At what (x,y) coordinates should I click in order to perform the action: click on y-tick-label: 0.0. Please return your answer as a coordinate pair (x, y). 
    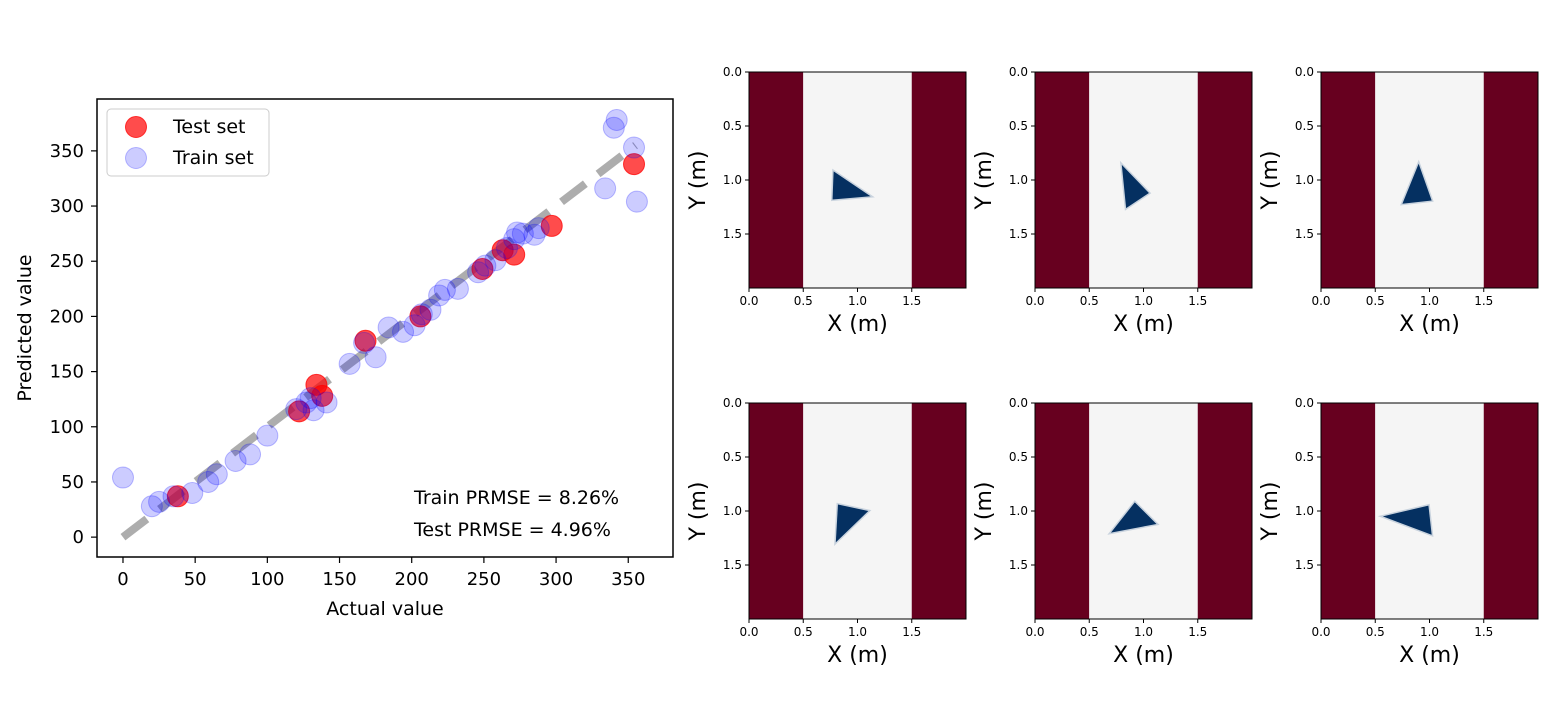
    Looking at the image, I should click on (732, 72).